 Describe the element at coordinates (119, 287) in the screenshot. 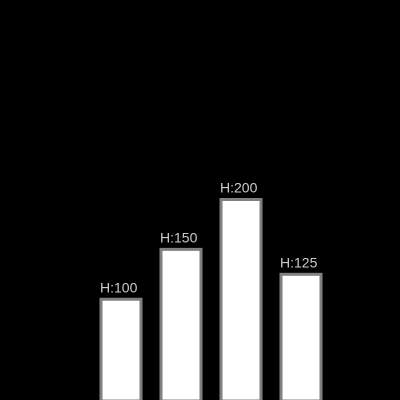

I see `bar-label-1: H:100` at that location.